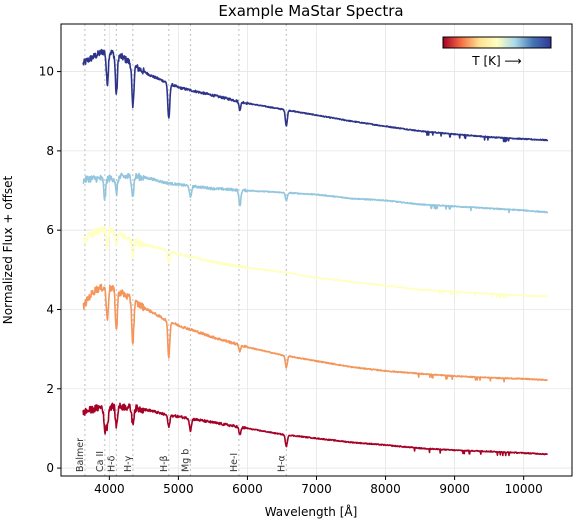 This screenshot has height=521, width=575. Describe the element at coordinates (234, 462) in the screenshot. I see `spectral-line-label: He-I` at that location.